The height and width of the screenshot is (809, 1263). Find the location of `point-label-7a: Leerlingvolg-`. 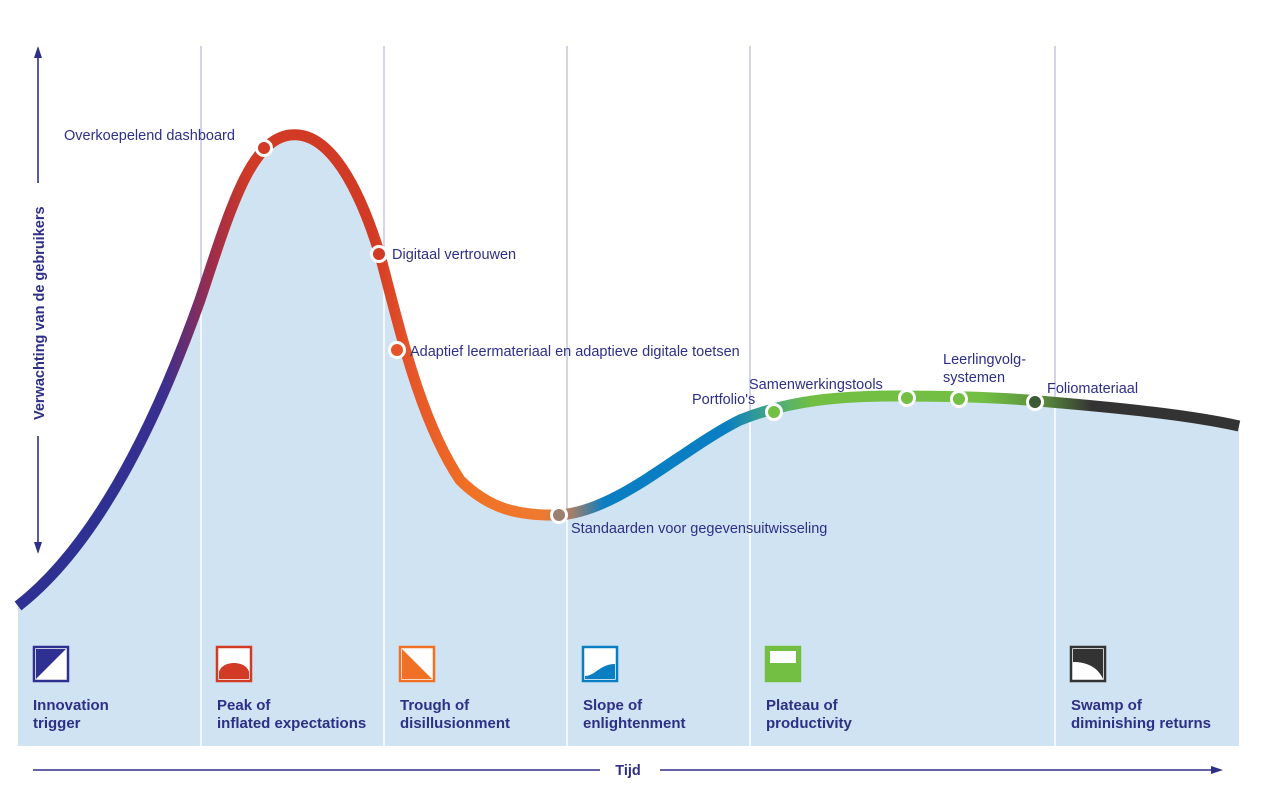

point-label-7a: Leerlingvolg- is located at coordinates (984, 360).